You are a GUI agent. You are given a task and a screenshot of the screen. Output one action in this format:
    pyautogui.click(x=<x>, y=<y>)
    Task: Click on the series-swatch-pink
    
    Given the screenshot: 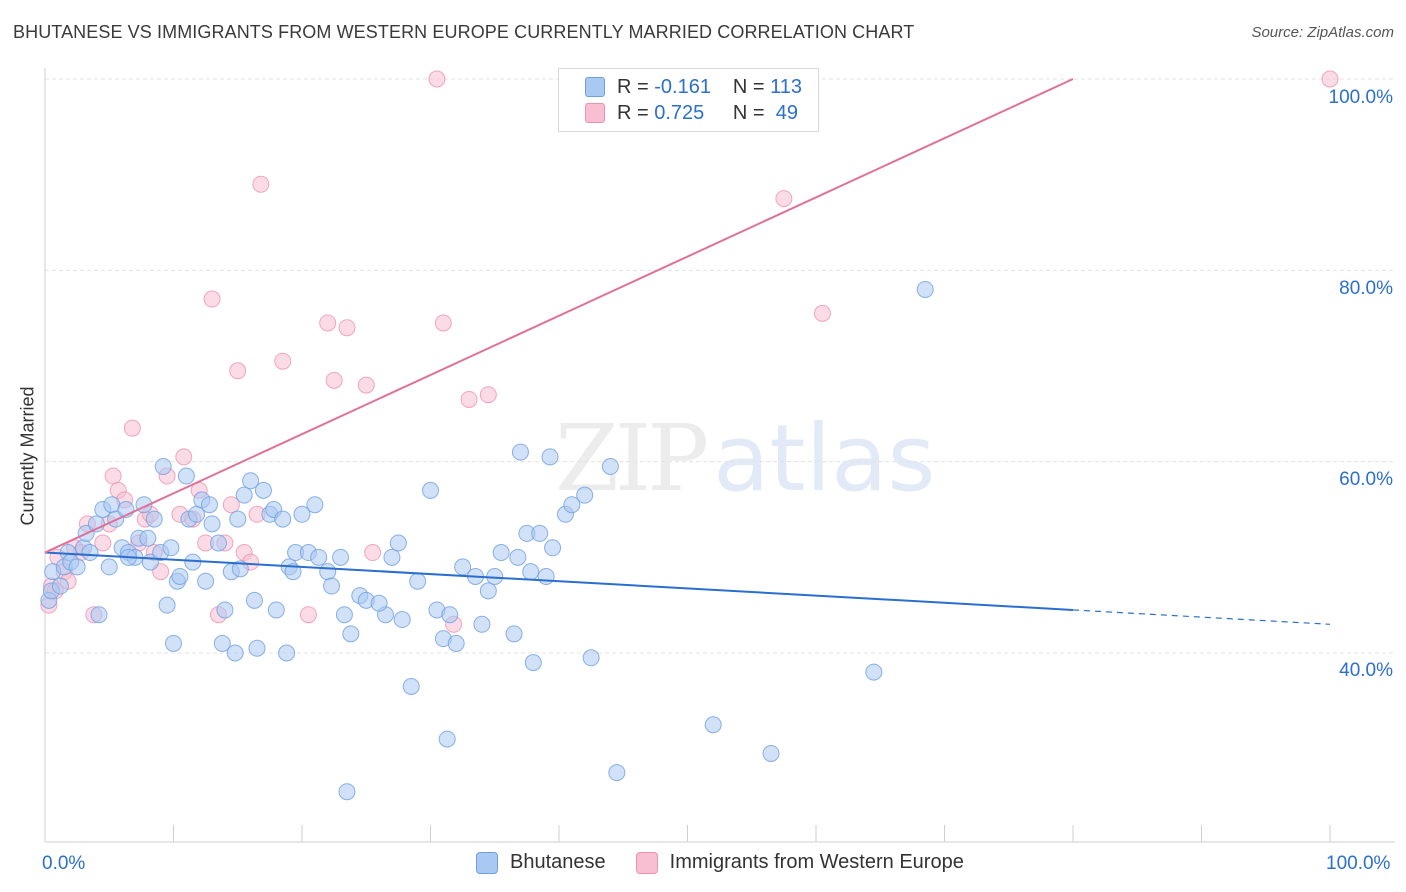 What is the action you would take?
    pyautogui.click(x=646, y=862)
    